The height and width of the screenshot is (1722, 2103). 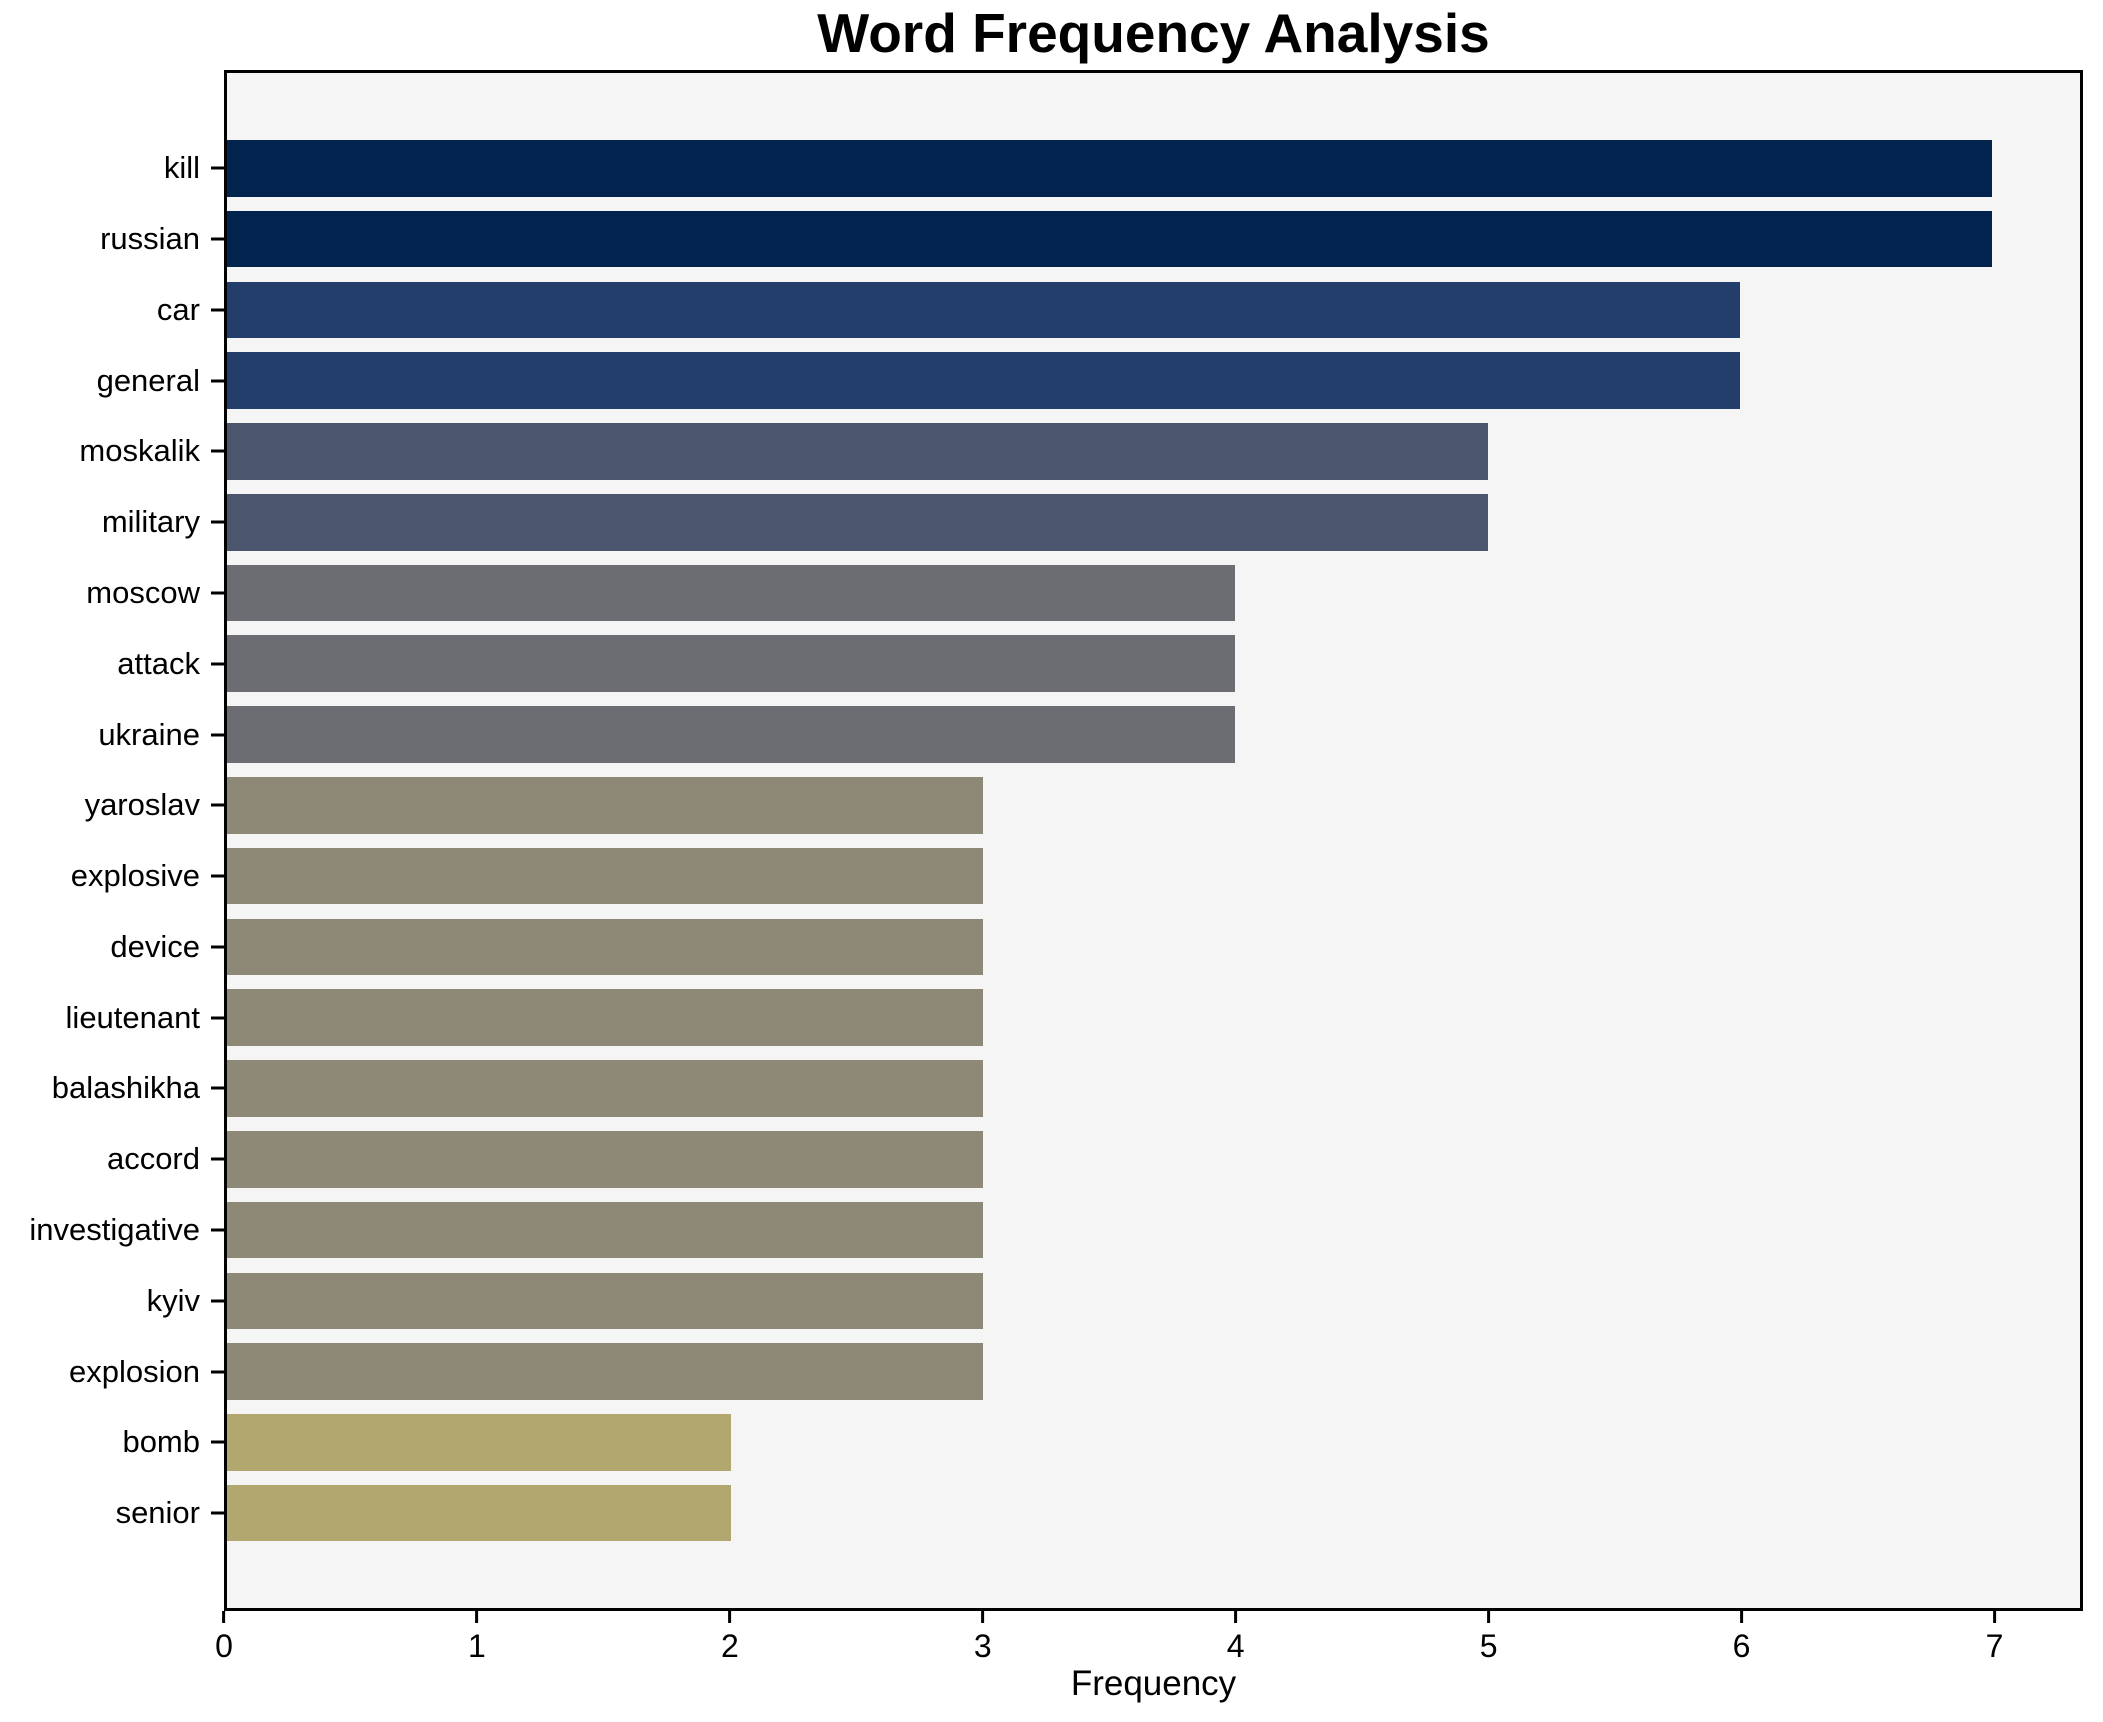 I want to click on x-tick-4: 4, so click(x=1236, y=1636).